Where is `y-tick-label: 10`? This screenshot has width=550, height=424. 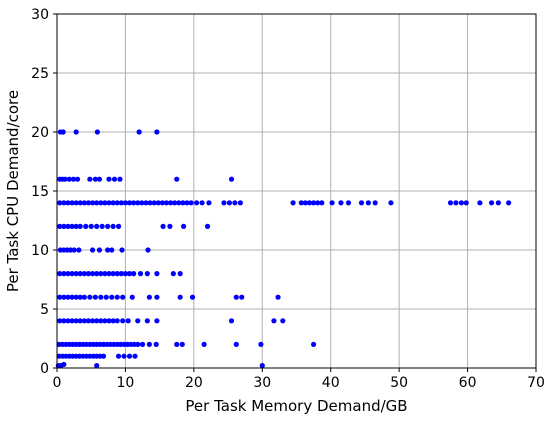 y-tick-label: 10 is located at coordinates (40, 251).